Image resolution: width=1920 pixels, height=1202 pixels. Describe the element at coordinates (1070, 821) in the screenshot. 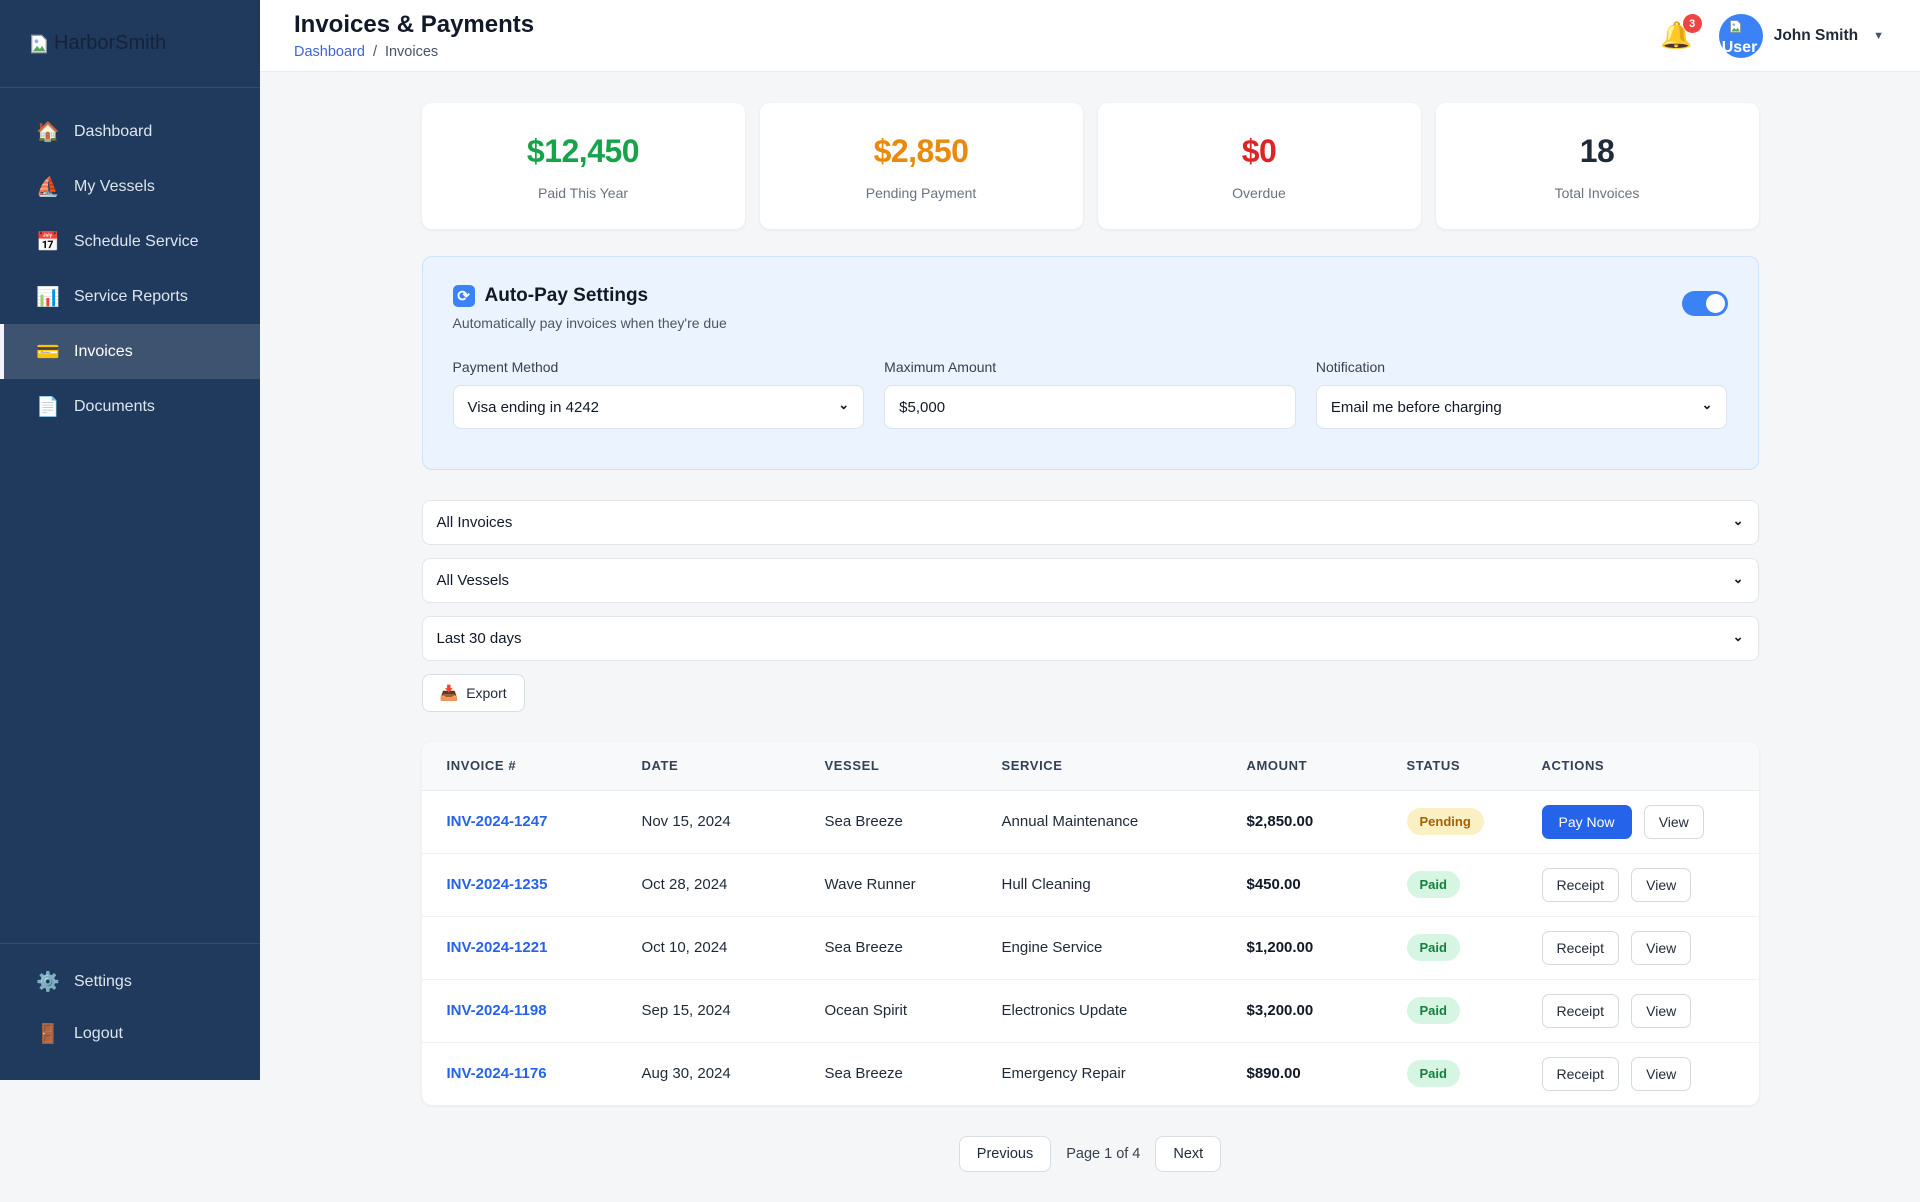

I see `cell-service: Annual Maintenance` at that location.